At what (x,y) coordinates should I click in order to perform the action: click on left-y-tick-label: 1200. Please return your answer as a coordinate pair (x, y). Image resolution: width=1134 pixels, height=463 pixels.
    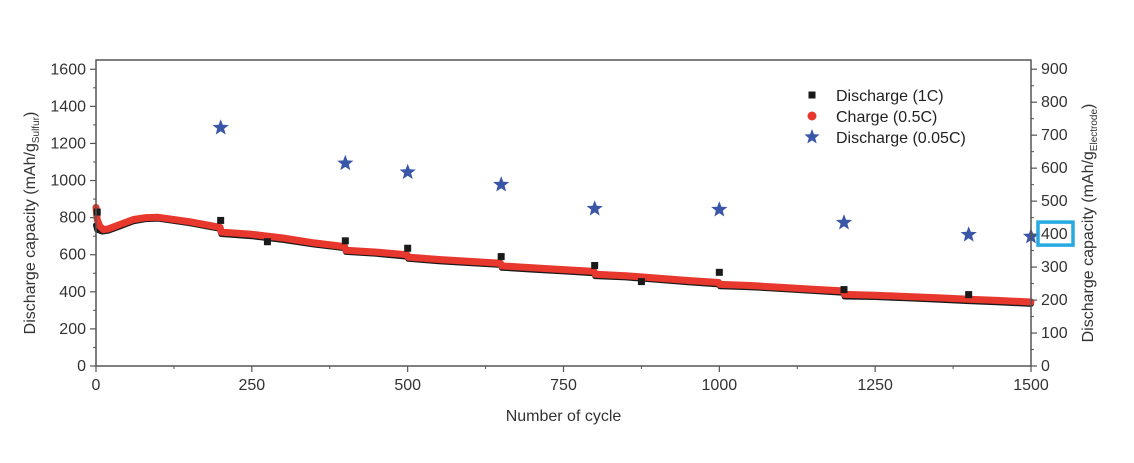
    Looking at the image, I should click on (68, 143).